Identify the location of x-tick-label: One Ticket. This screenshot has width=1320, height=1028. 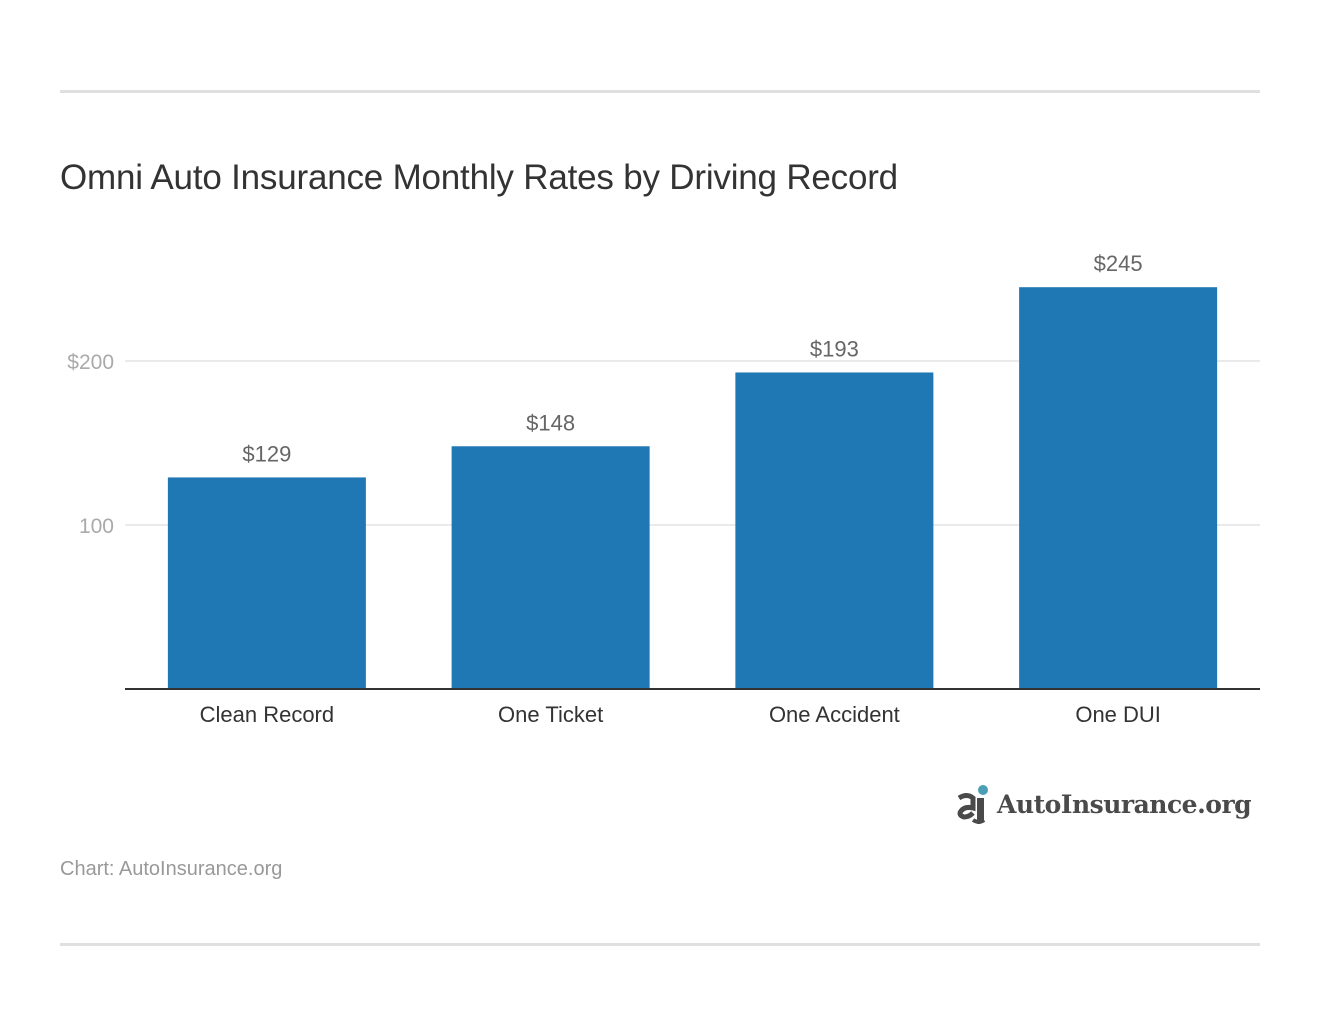
(550, 714).